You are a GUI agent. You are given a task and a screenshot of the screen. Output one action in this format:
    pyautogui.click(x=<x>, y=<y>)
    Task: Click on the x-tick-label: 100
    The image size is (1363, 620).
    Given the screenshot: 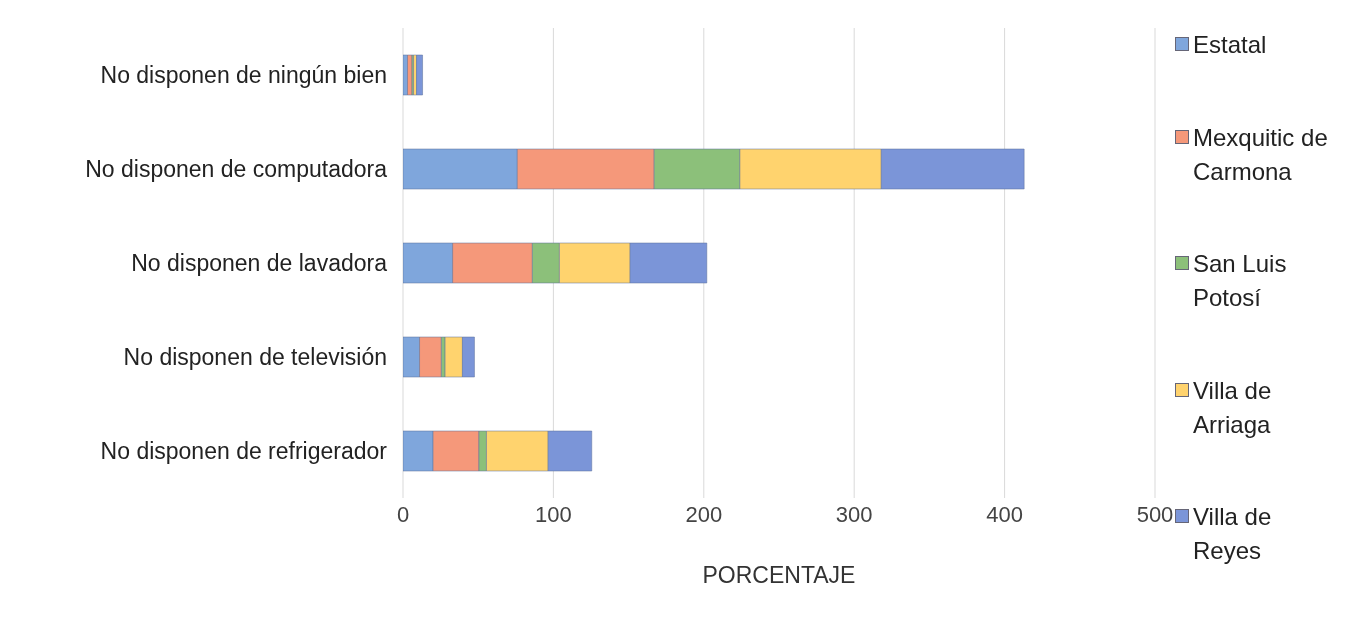 What is the action you would take?
    pyautogui.click(x=553, y=514)
    